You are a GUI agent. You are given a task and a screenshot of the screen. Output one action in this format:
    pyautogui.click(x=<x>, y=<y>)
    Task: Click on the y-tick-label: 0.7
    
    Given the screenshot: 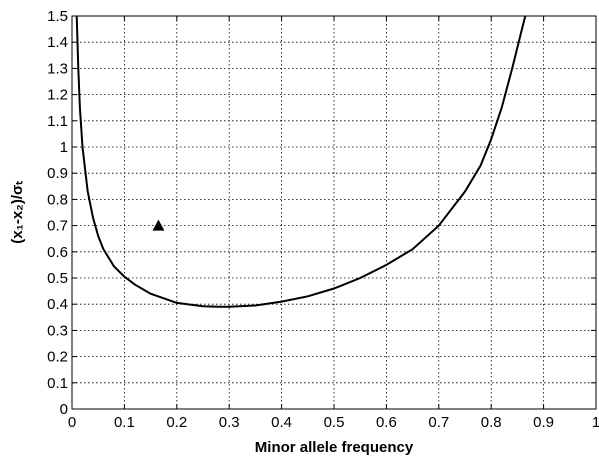 What is the action you would take?
    pyautogui.click(x=57, y=226)
    